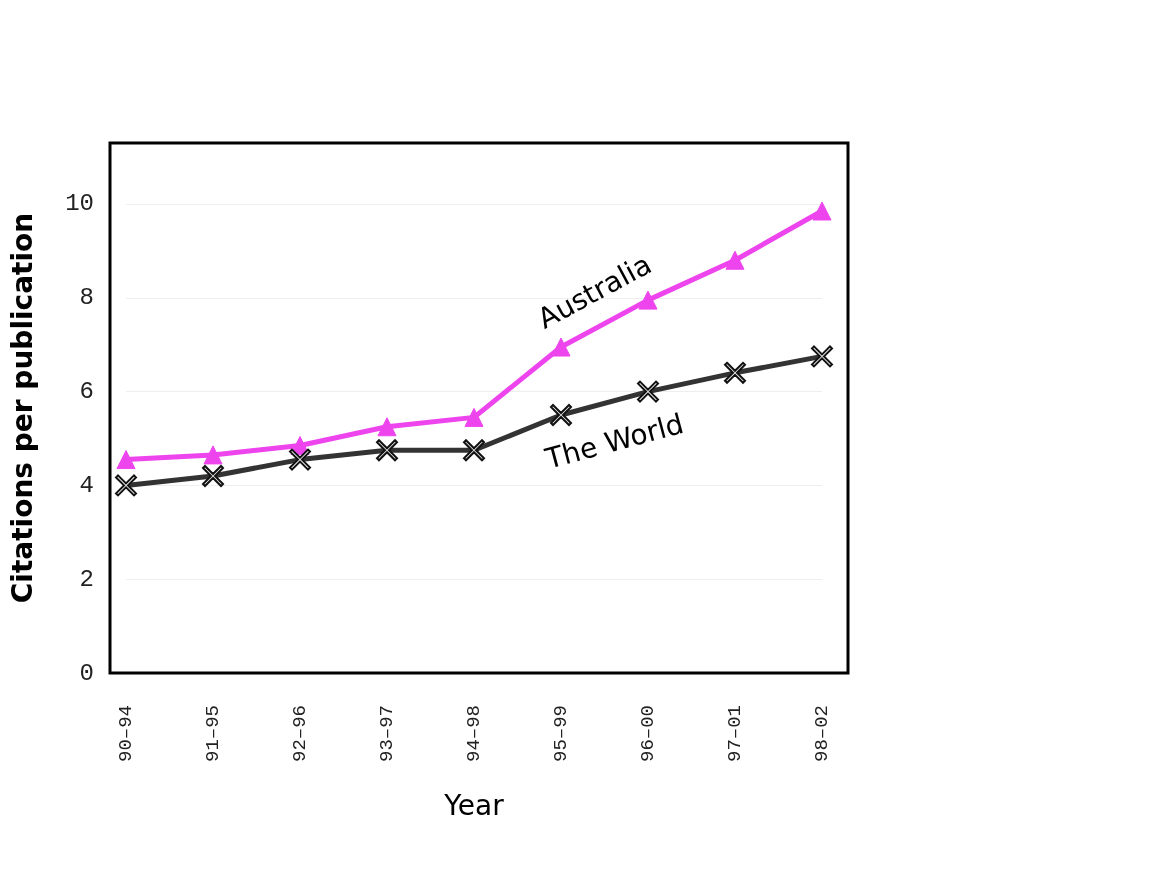  What do you see at coordinates (614, 441) in the screenshot?
I see `text: The World` at bounding box center [614, 441].